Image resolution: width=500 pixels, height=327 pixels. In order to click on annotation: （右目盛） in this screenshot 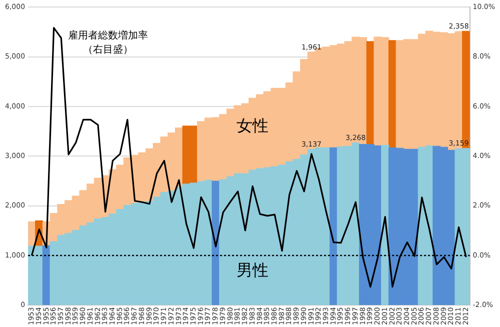, I will do `click(107, 49)`.